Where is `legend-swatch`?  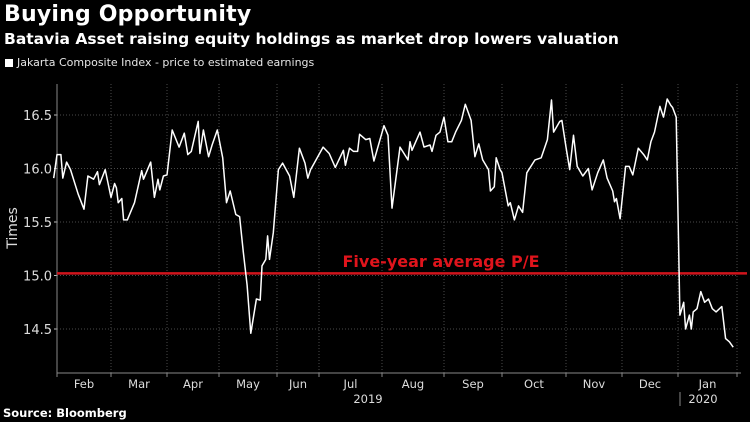
legend-swatch is located at coordinates (9, 62).